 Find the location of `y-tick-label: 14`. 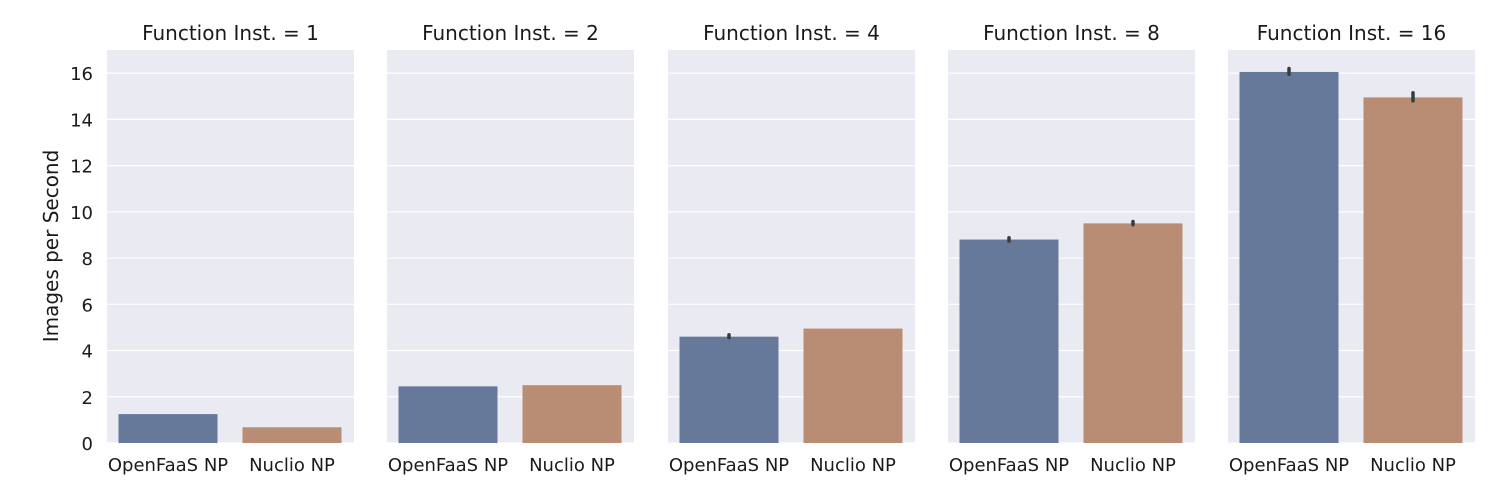

y-tick-label: 14 is located at coordinates (81, 120).